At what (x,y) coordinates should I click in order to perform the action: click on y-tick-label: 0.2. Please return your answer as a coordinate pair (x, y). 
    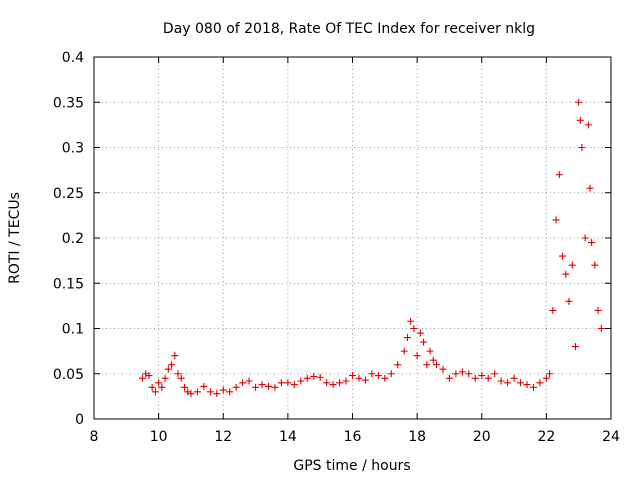
    Looking at the image, I should click on (73, 239).